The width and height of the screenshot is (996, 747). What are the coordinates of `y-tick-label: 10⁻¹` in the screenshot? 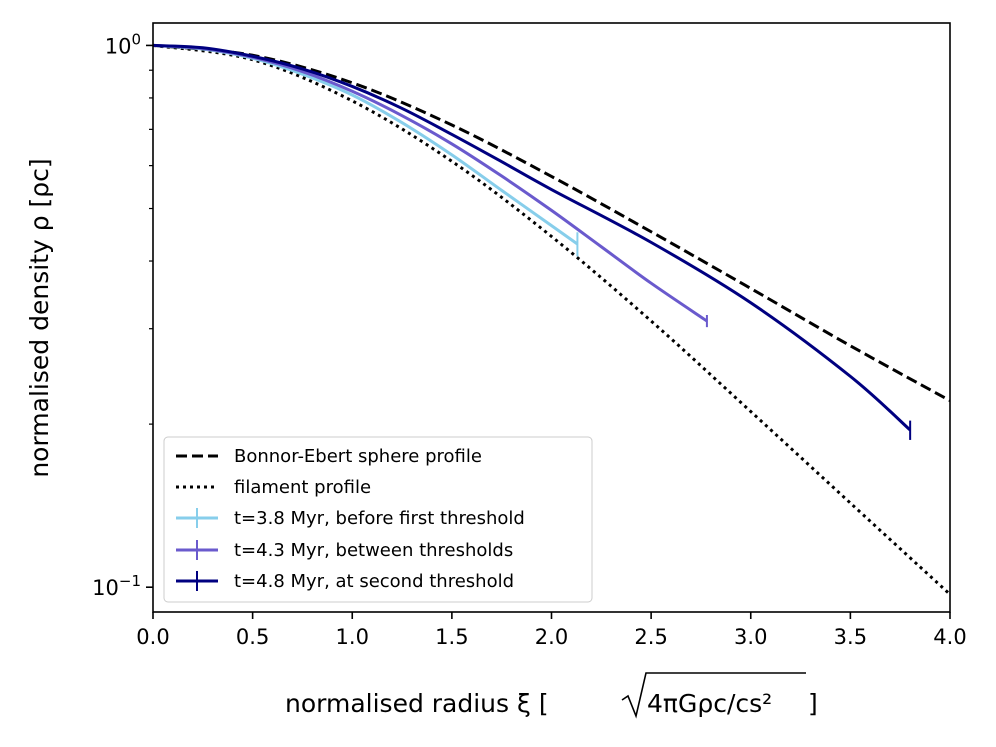 It's located at (116, 586).